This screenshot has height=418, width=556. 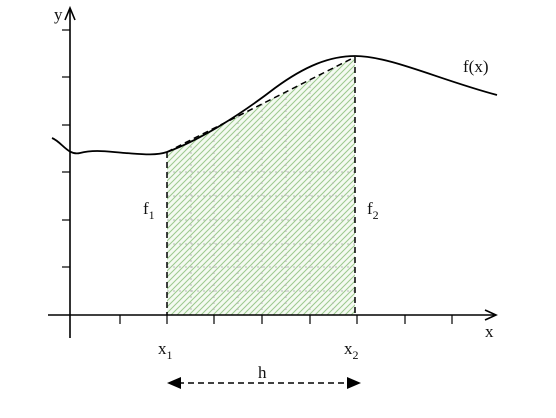 What do you see at coordinates (262, 372) in the screenshot?
I see `h-label: h` at bounding box center [262, 372].